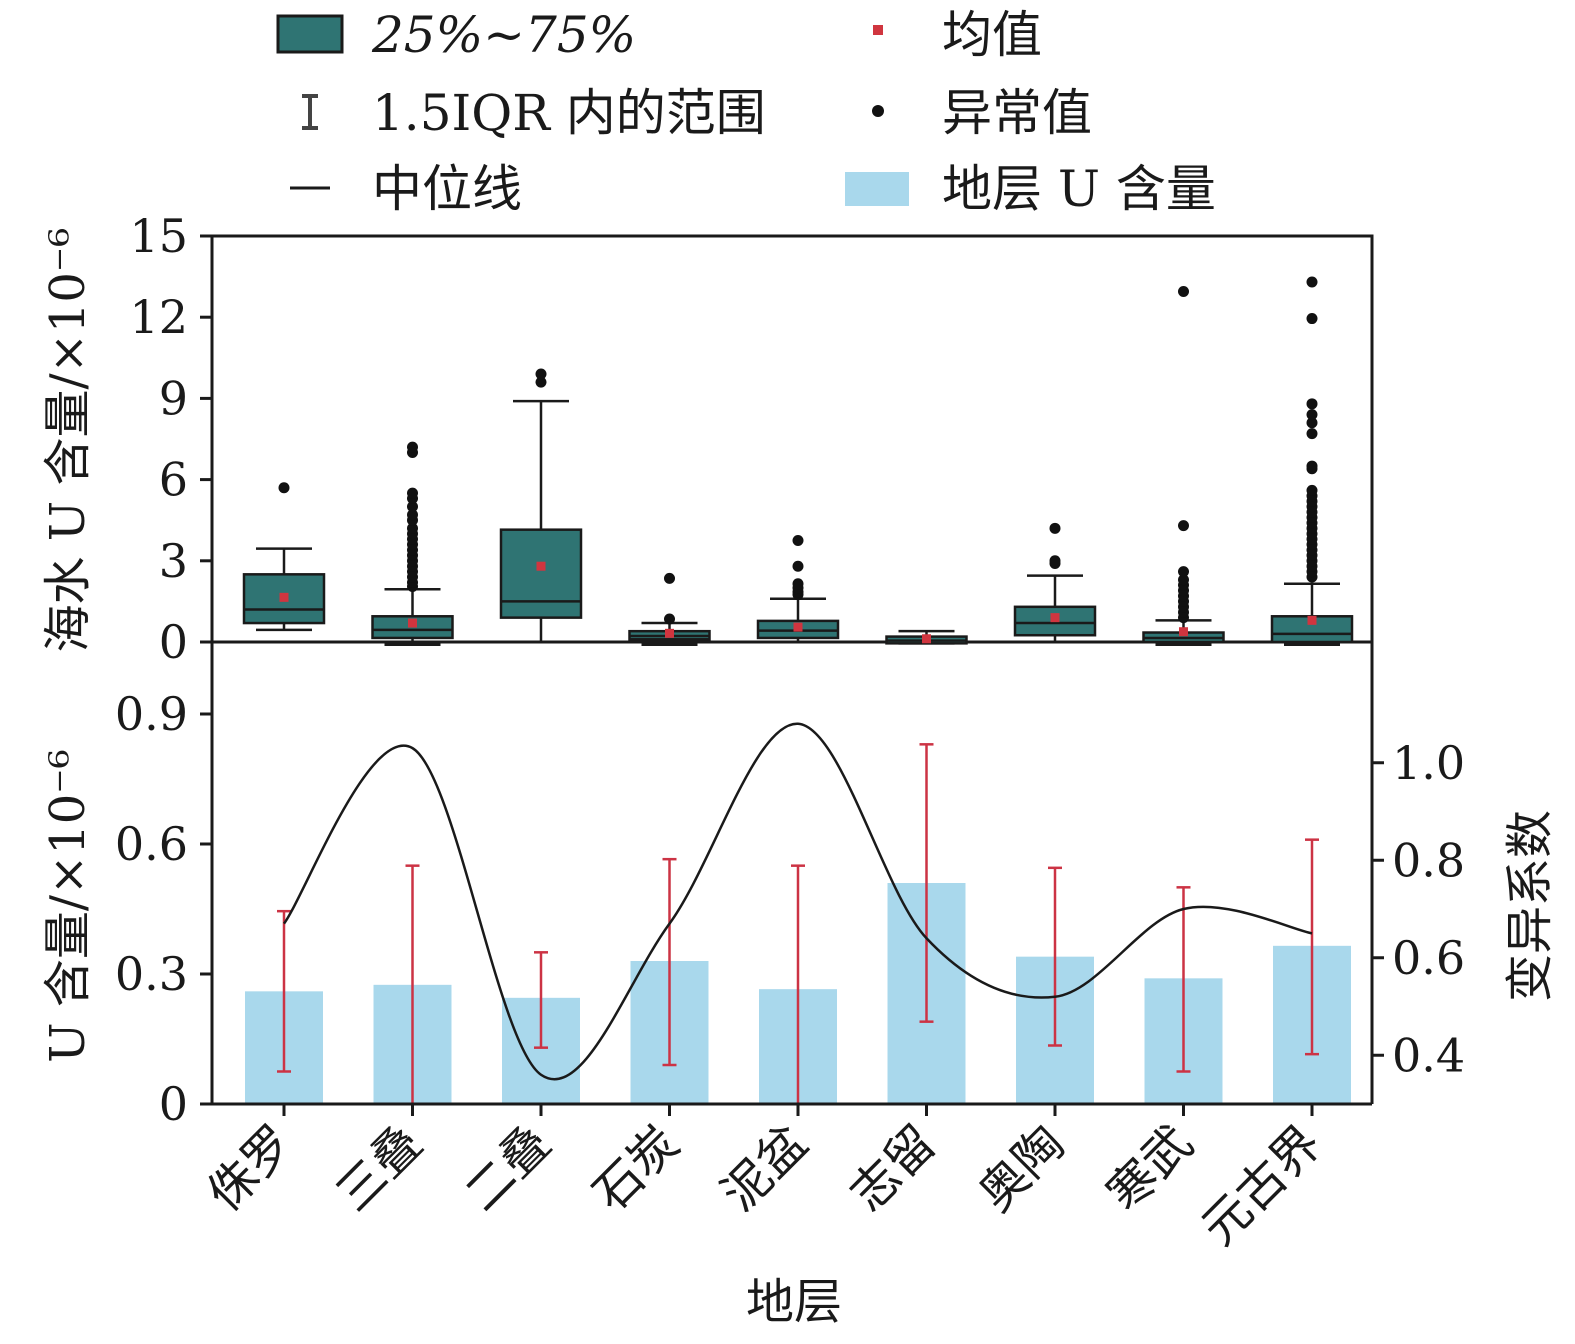 The height and width of the screenshot is (1344, 1575). What do you see at coordinates (1530, 906) in the screenshot?
I see `bar-y2-title: 变异系数` at bounding box center [1530, 906].